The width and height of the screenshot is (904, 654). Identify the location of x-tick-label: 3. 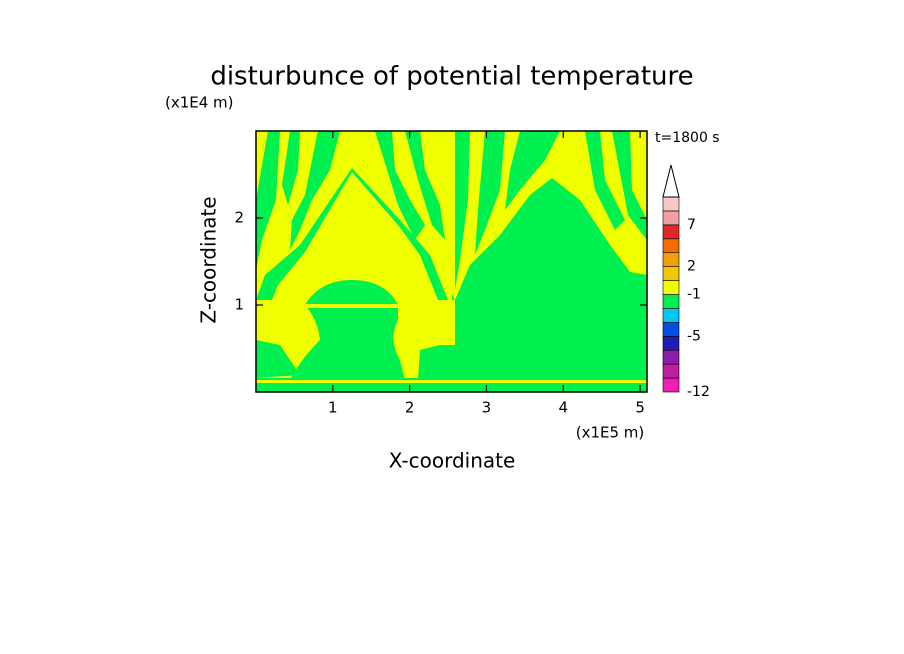
(487, 408).